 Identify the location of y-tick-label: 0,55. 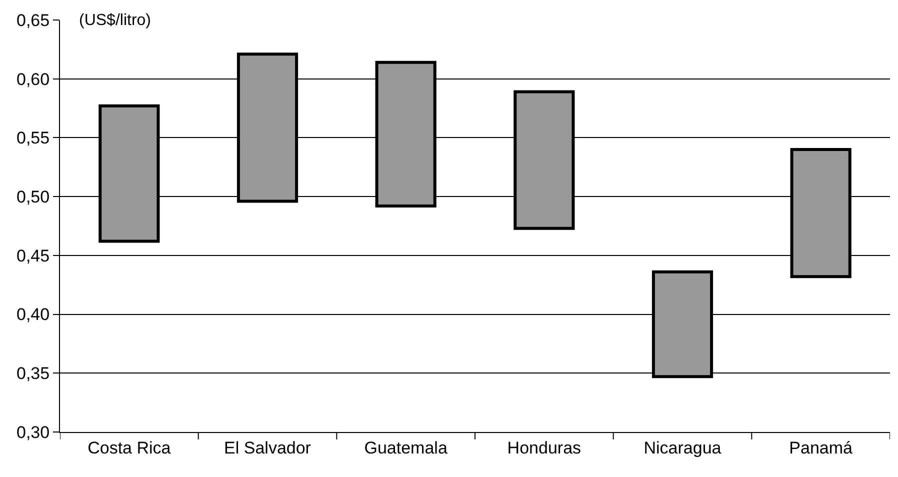
(33, 138).